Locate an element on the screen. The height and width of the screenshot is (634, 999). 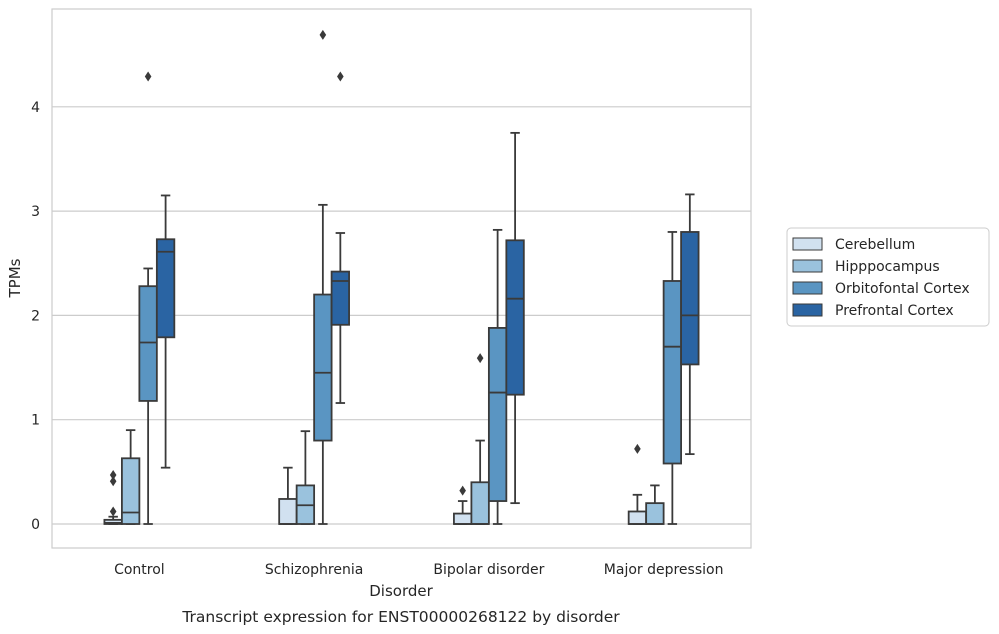
x-tick-label: Major depression is located at coordinates (664, 570).